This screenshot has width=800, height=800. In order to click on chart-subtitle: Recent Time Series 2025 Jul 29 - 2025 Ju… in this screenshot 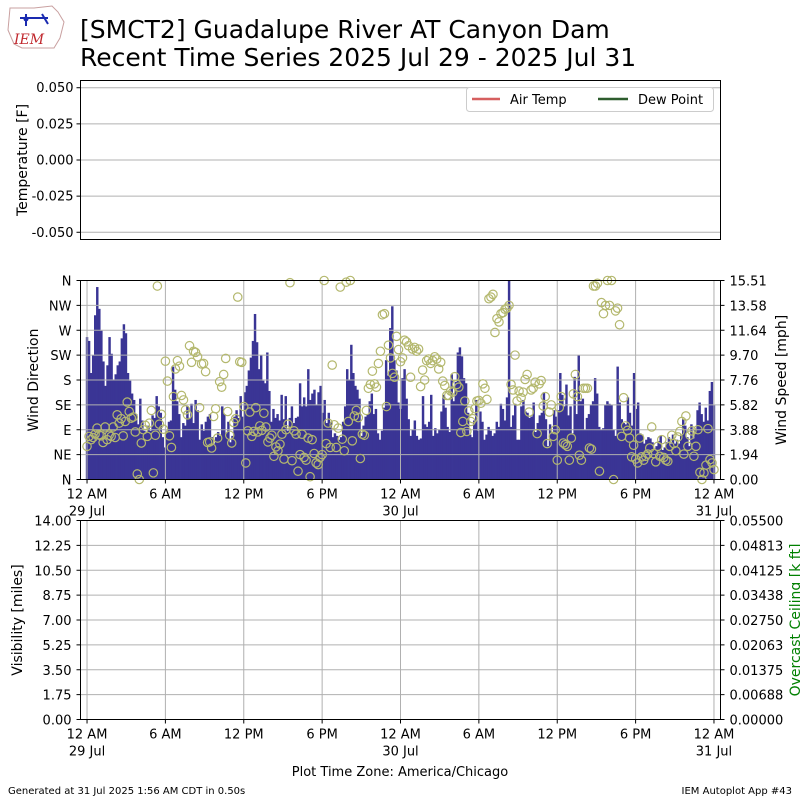, I will do `click(358, 57)`.